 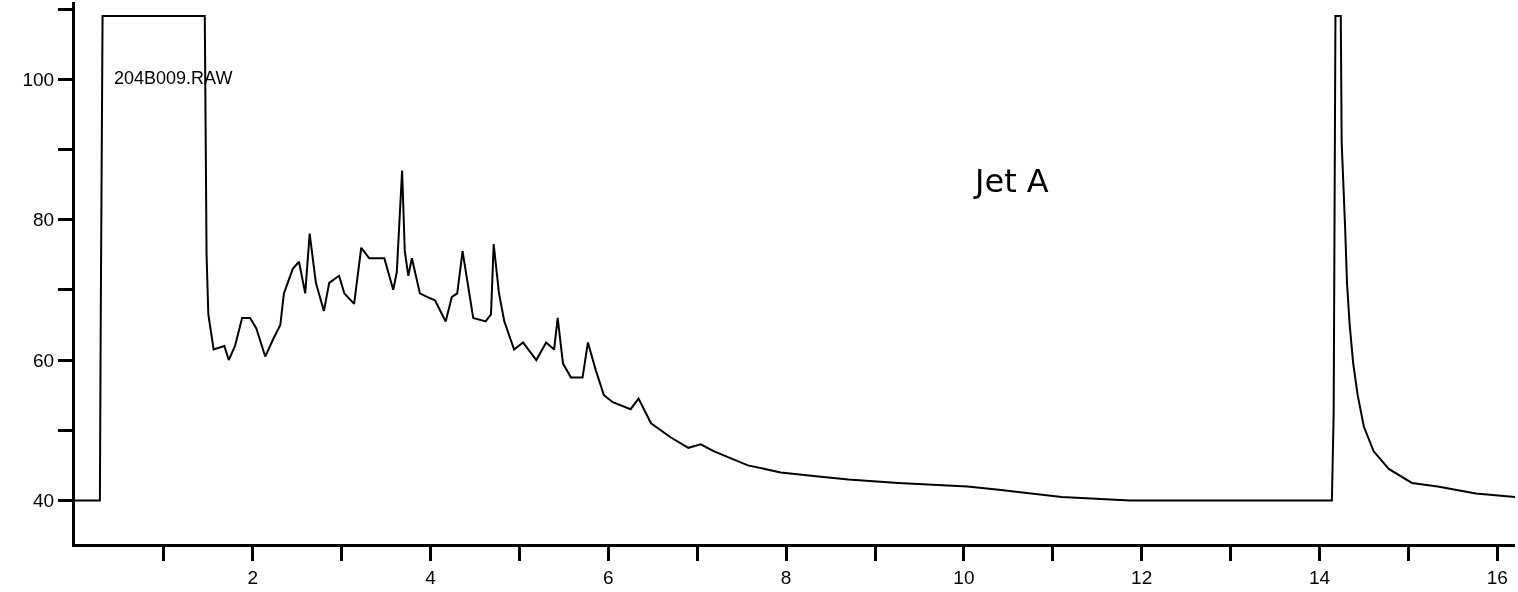 I want to click on y-tick-label: 80, so click(x=44, y=220).